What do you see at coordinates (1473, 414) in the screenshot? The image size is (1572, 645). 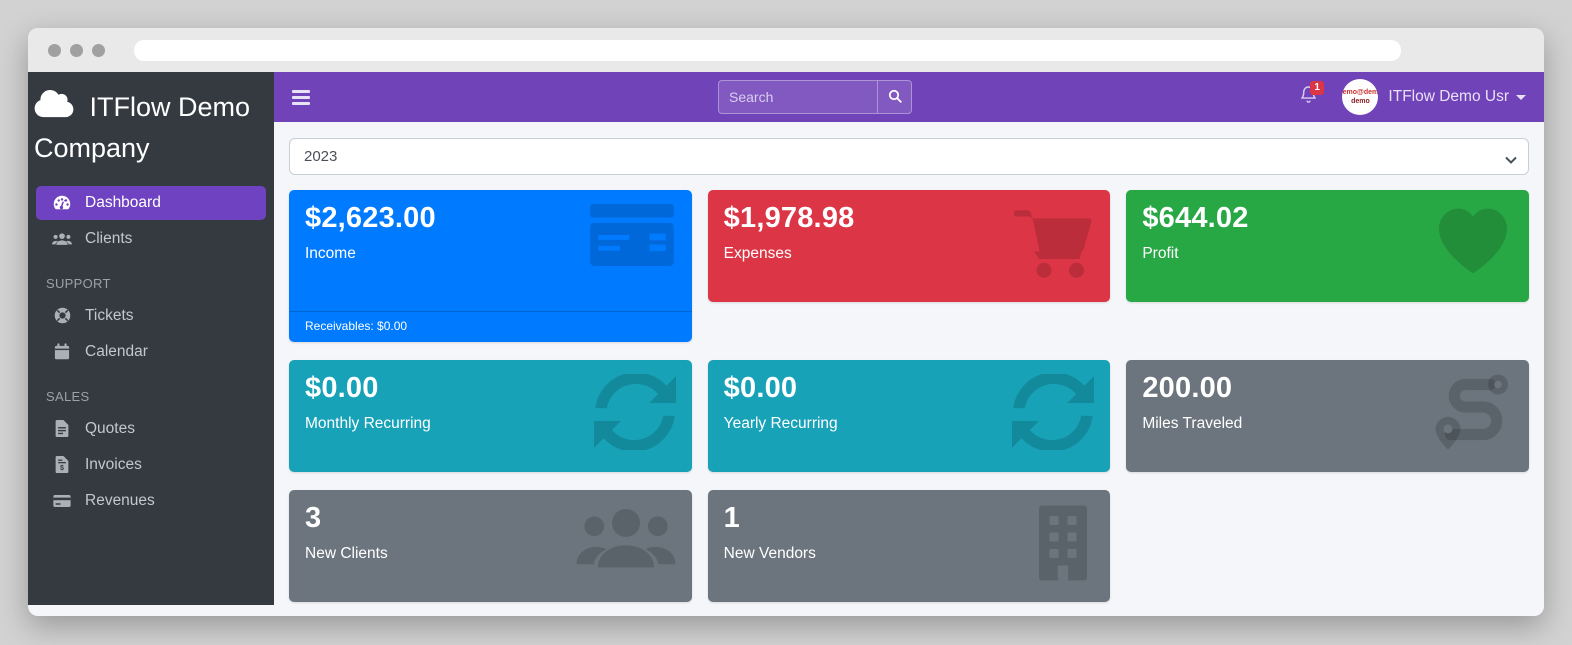 I see `route-icon` at bounding box center [1473, 414].